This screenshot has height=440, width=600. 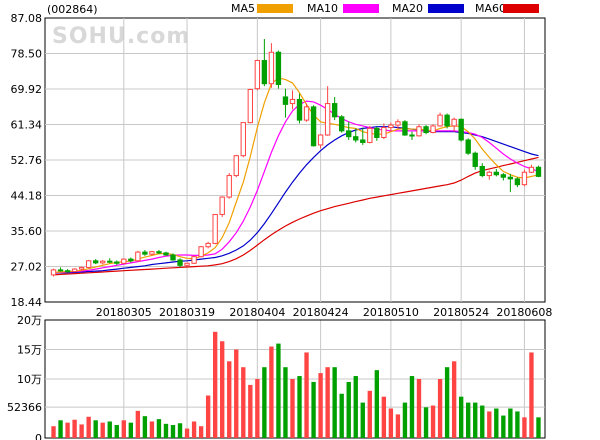 What do you see at coordinates (27, 160) in the screenshot?
I see `price-y-tick: 52.76` at bounding box center [27, 160].